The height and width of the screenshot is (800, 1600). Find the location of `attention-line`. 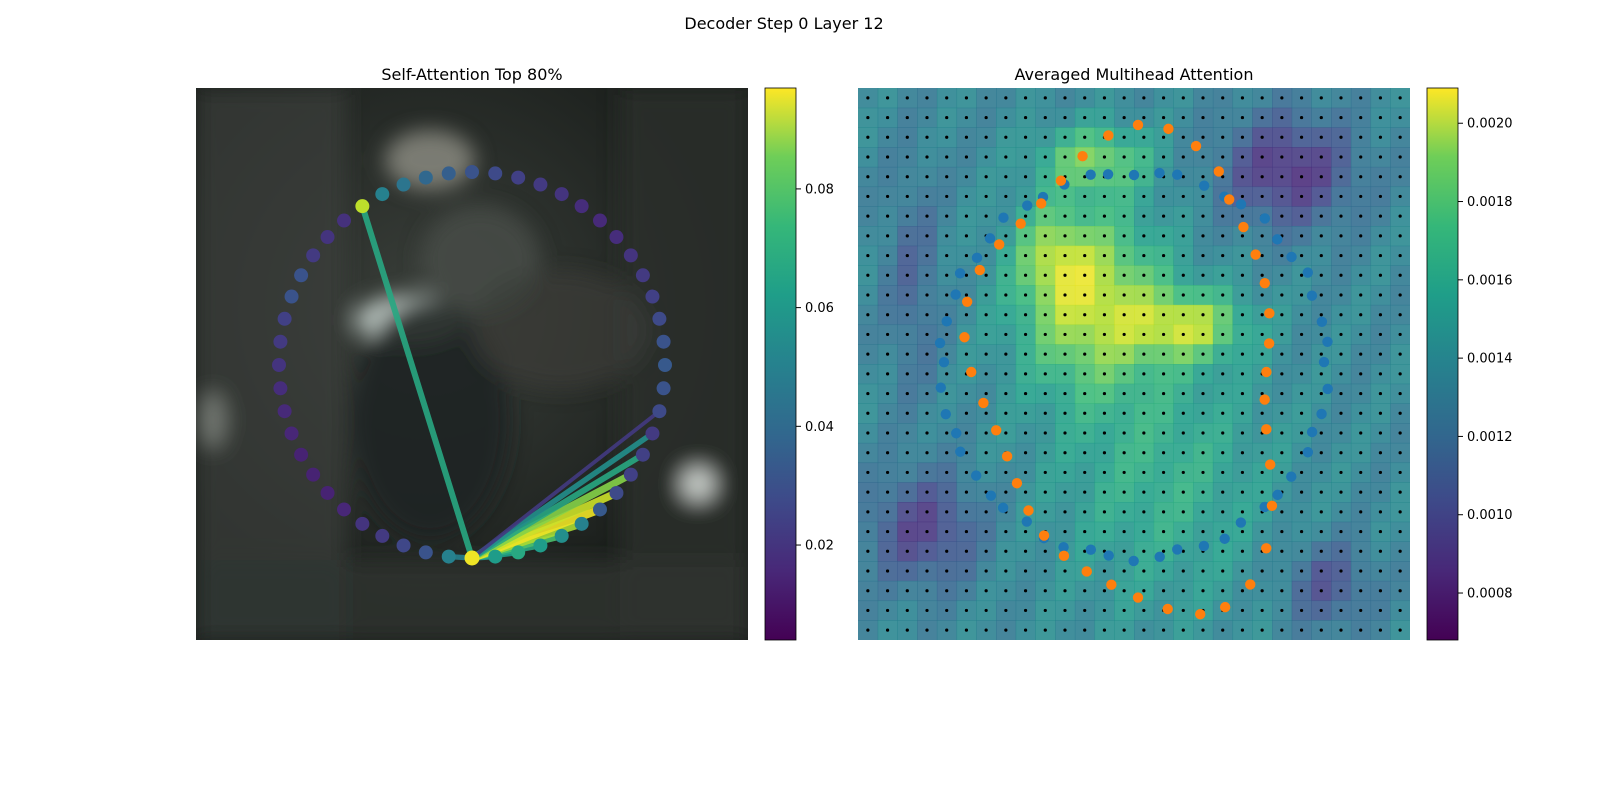

attention-line is located at coordinates (562, 495).